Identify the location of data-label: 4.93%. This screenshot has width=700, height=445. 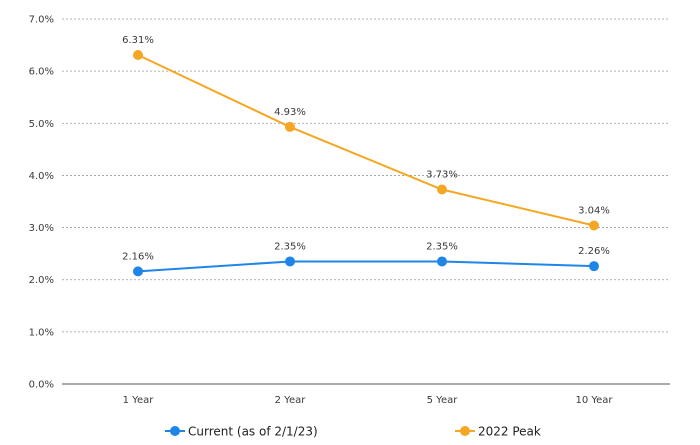
(290, 112).